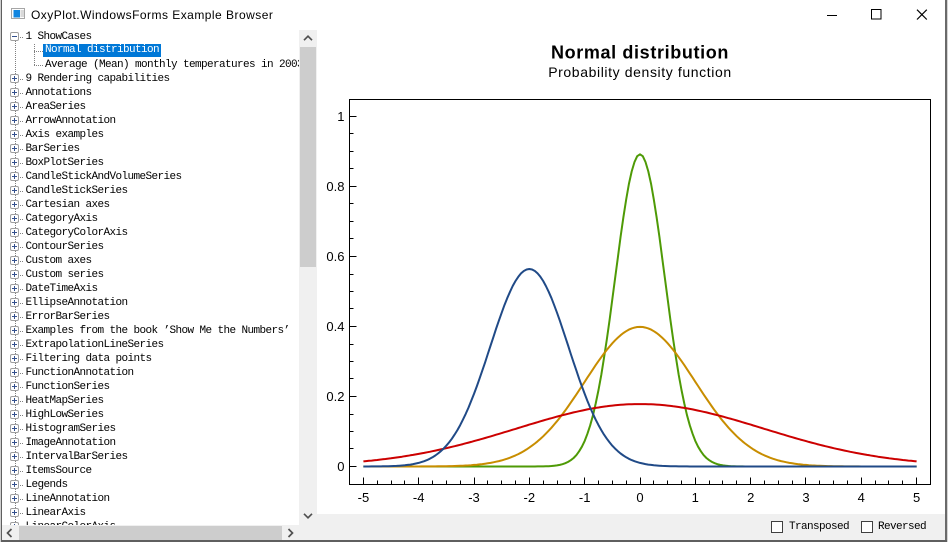 This screenshot has height=542, width=948. What do you see at coordinates (640, 53) in the screenshot?
I see `svg-text: Normal distribution` at bounding box center [640, 53].